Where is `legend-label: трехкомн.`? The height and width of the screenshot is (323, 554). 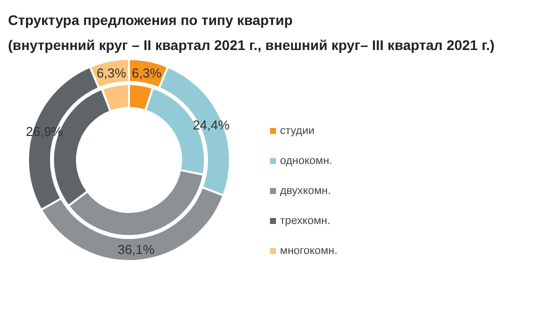
legend-label: трехкомн. is located at coordinates (305, 221).